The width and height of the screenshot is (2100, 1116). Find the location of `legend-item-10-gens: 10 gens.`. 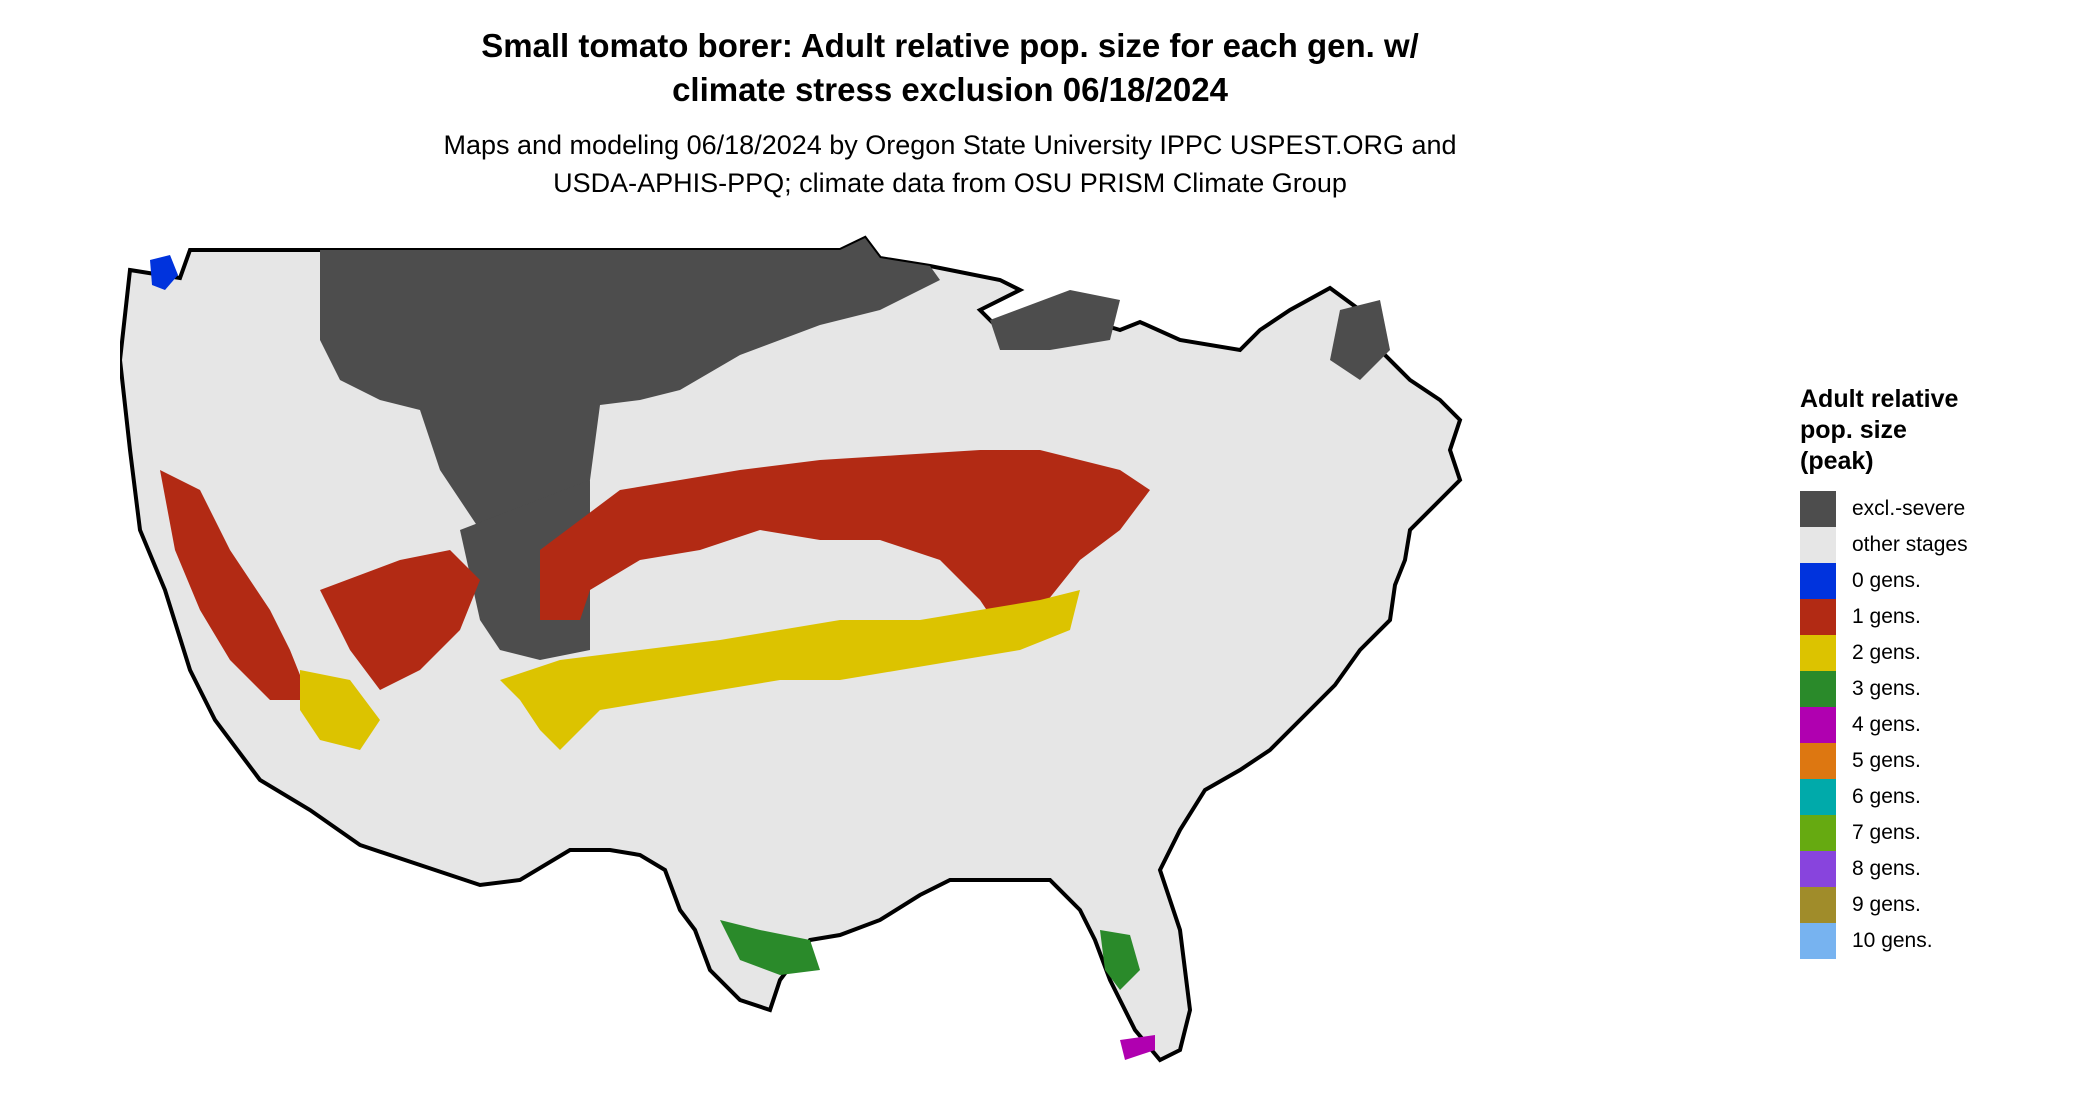

legend-item-10-gens: 10 gens. is located at coordinates (1945, 940).